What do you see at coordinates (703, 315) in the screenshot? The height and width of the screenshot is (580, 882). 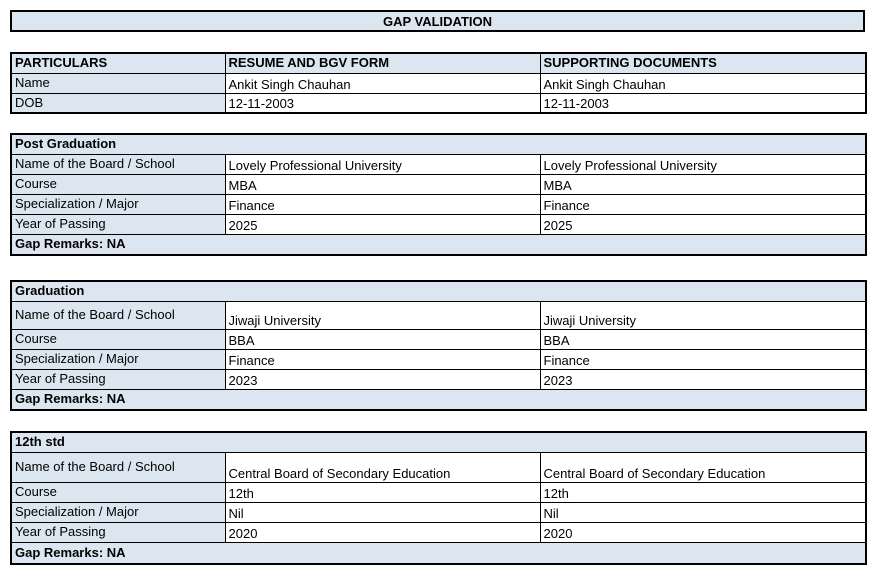 I see `supporting-value-board-school: Jiwaji University` at bounding box center [703, 315].